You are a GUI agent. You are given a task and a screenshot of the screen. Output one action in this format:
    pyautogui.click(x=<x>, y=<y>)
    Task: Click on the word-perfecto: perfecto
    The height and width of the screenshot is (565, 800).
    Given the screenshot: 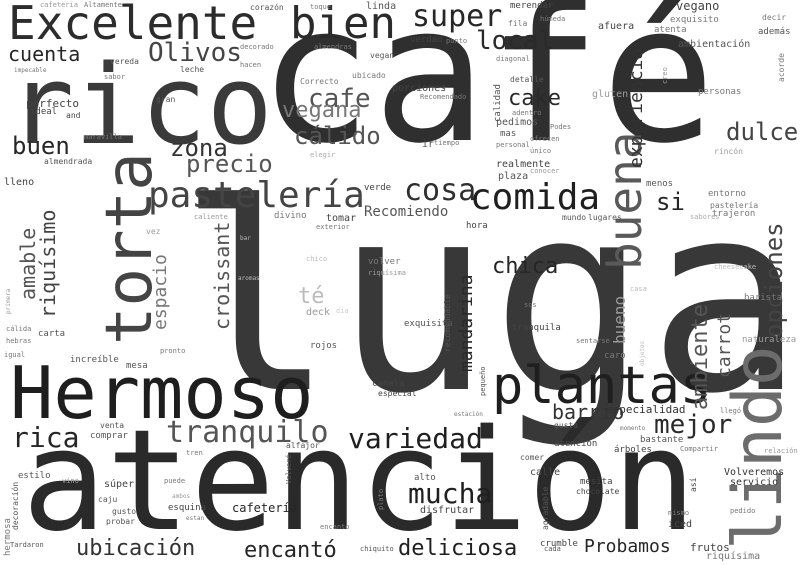 What is the action you would take?
    pyautogui.click(x=52, y=103)
    